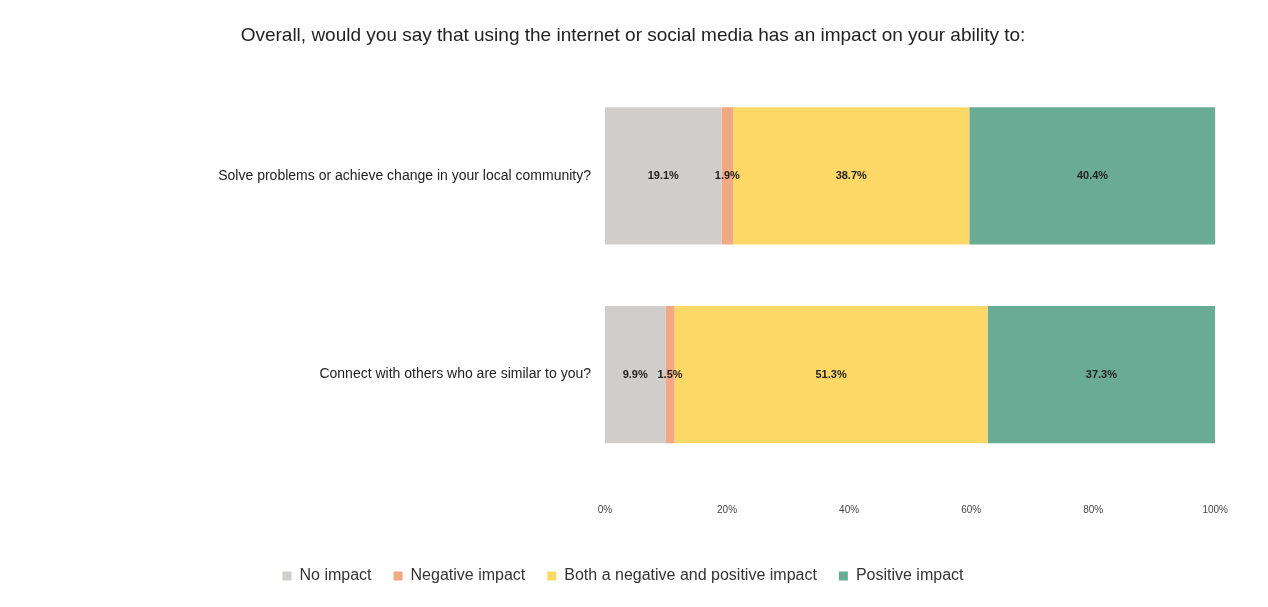 The height and width of the screenshot is (607, 1268). What do you see at coordinates (691, 575) in the screenshot?
I see `legend-label: Both a negative and positive impact` at bounding box center [691, 575].